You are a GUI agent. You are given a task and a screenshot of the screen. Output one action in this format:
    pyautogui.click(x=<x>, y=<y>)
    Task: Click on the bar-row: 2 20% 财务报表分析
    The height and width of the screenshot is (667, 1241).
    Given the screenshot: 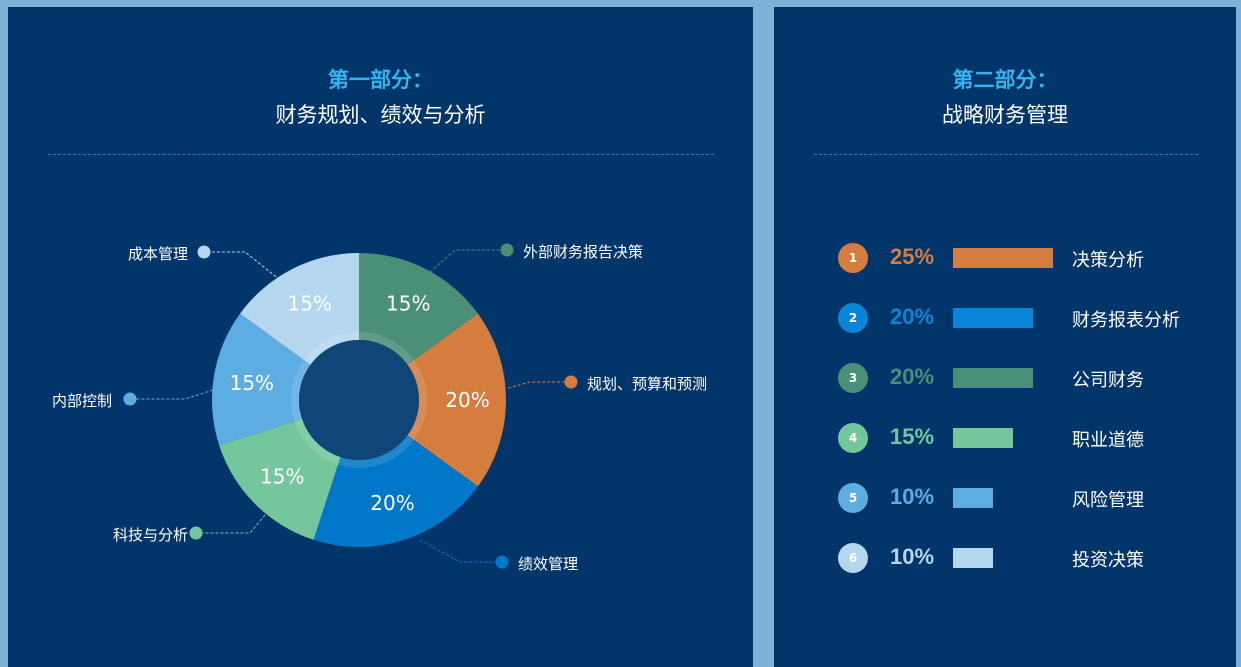 What is the action you would take?
    pyautogui.click(x=1005, y=318)
    